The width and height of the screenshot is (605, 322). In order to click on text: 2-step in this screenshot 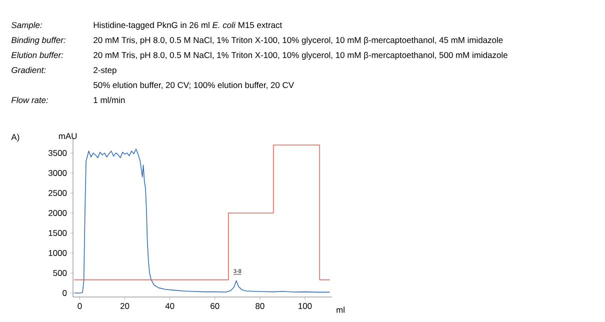, I will do `click(105, 71)`.